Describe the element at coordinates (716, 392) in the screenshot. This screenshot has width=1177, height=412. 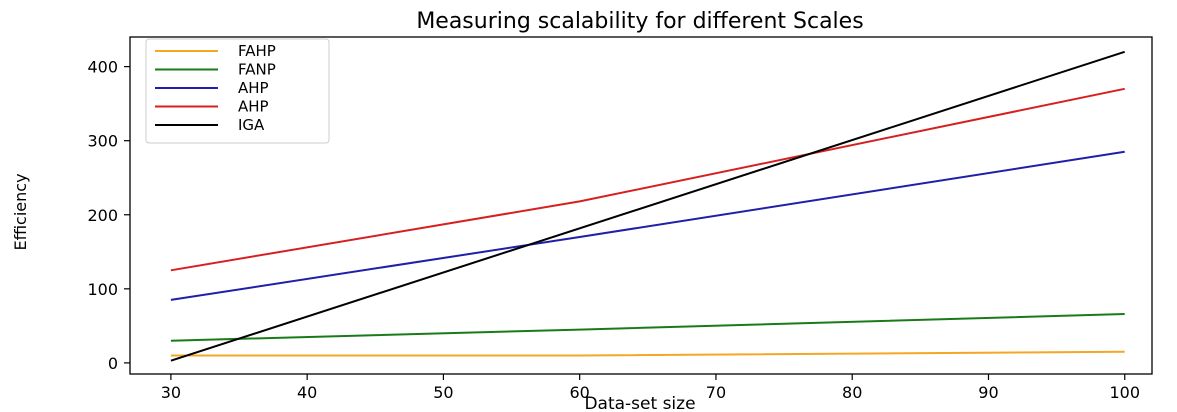
I see `x-tick-label: 70` at that location.